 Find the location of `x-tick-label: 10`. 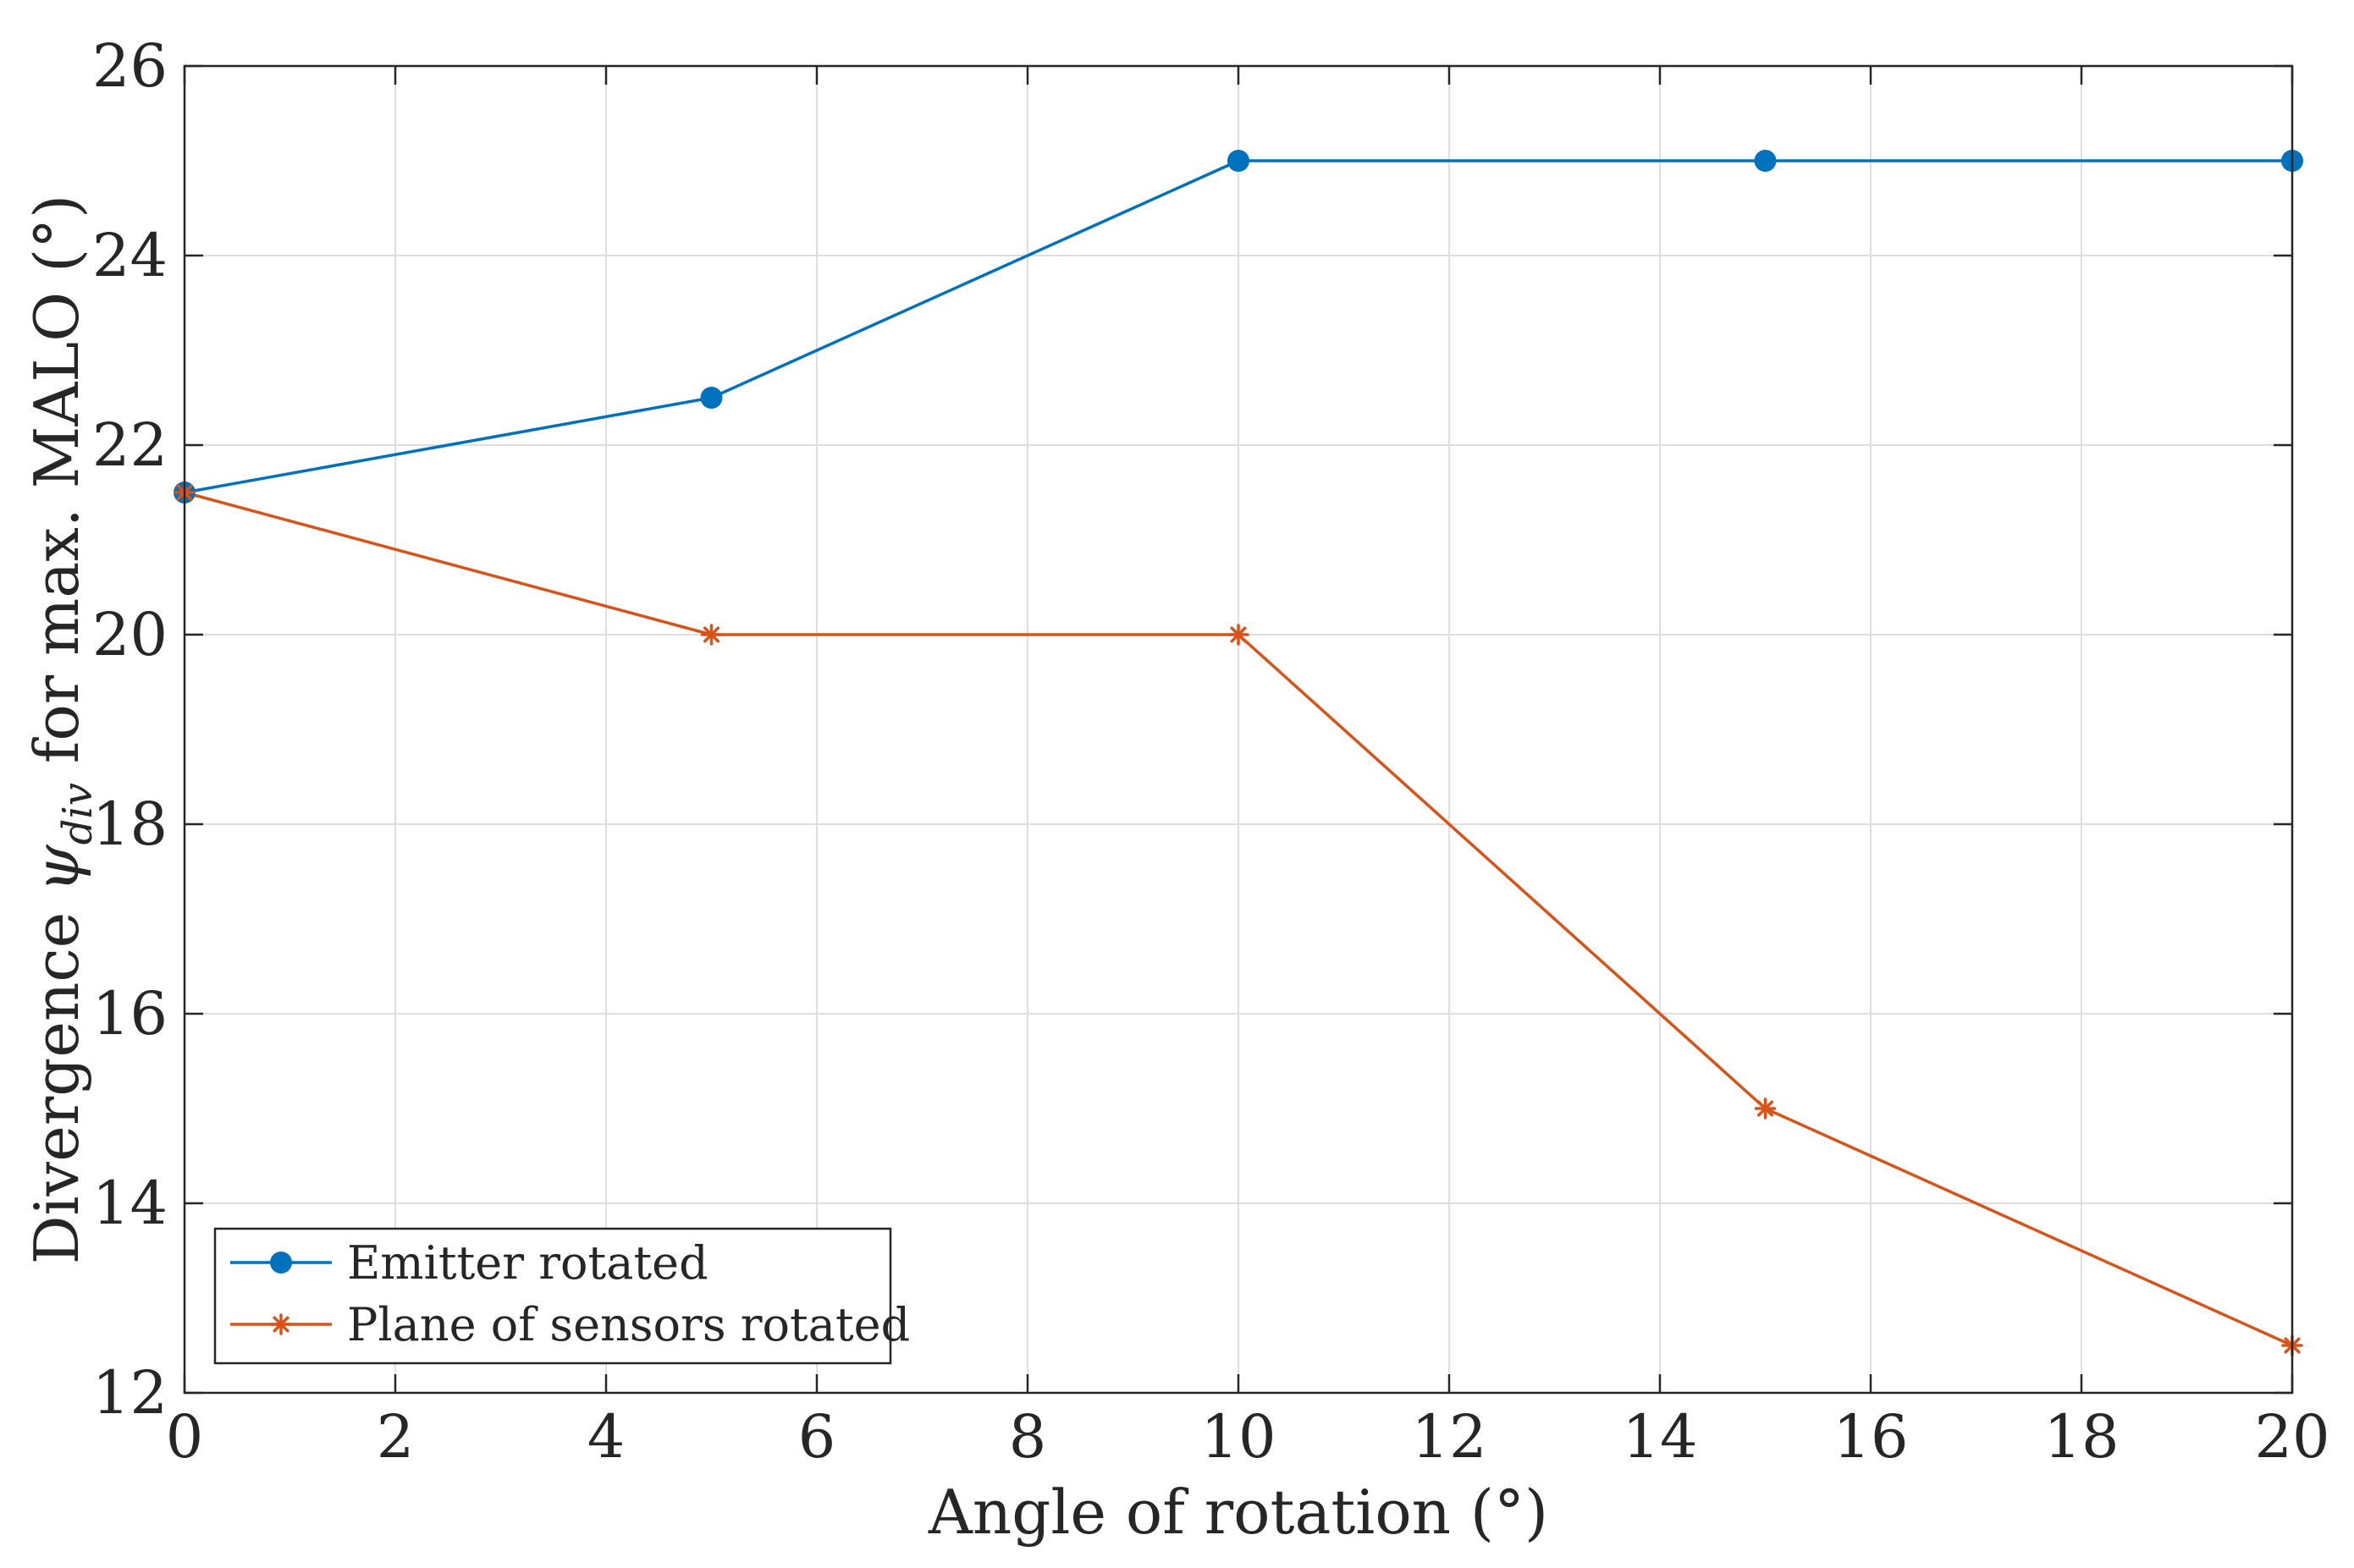

x-tick-label: 10 is located at coordinates (1238, 1437).